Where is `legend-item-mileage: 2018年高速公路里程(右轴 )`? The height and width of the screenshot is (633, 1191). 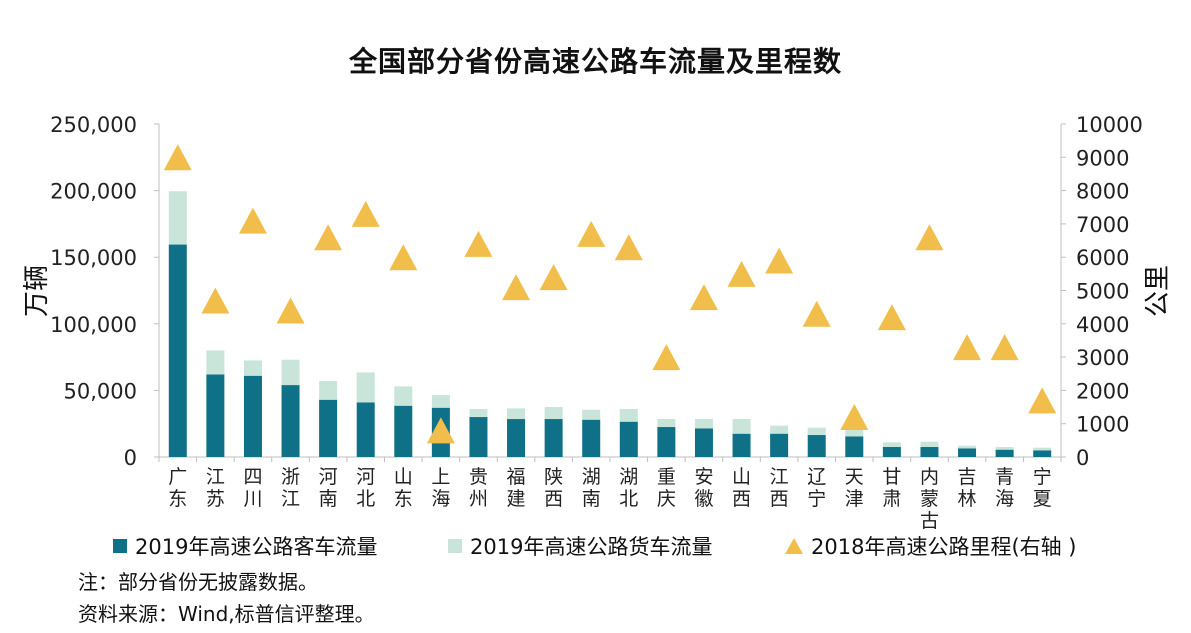 legend-item-mileage: 2018年高速公路里程(右轴 ) is located at coordinates (931, 546).